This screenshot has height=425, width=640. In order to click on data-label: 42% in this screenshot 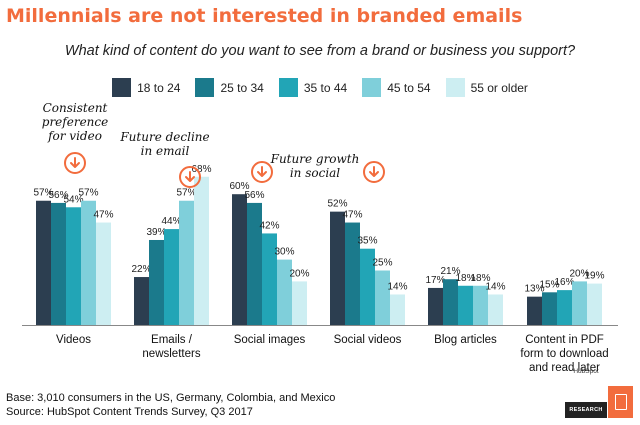, I will do `click(269, 225)`.